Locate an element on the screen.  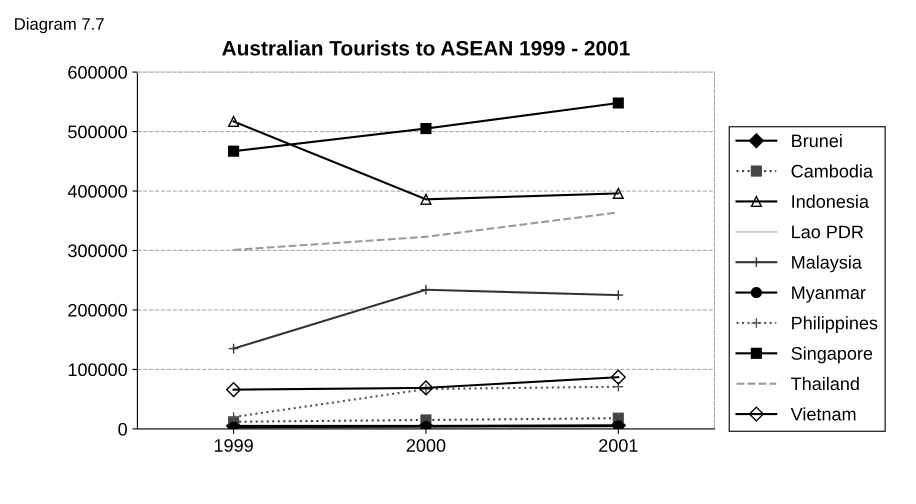
y-tick-label: 100000 is located at coordinates (97, 369).